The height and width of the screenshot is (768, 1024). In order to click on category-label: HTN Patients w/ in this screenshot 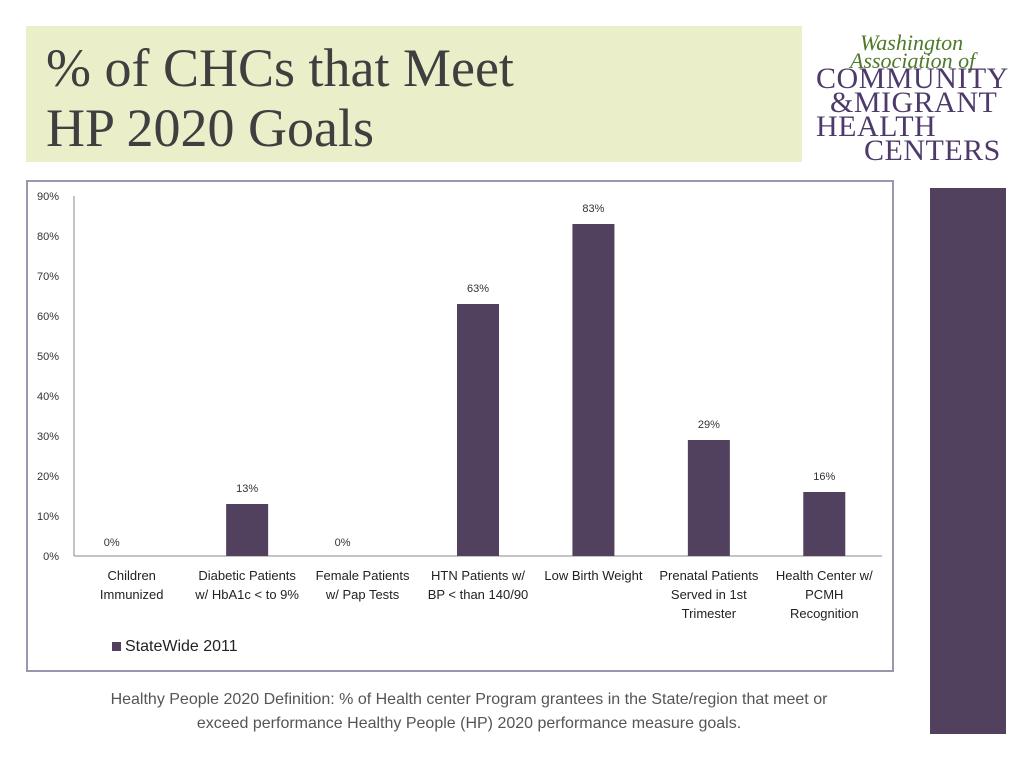, I will do `click(478, 575)`.